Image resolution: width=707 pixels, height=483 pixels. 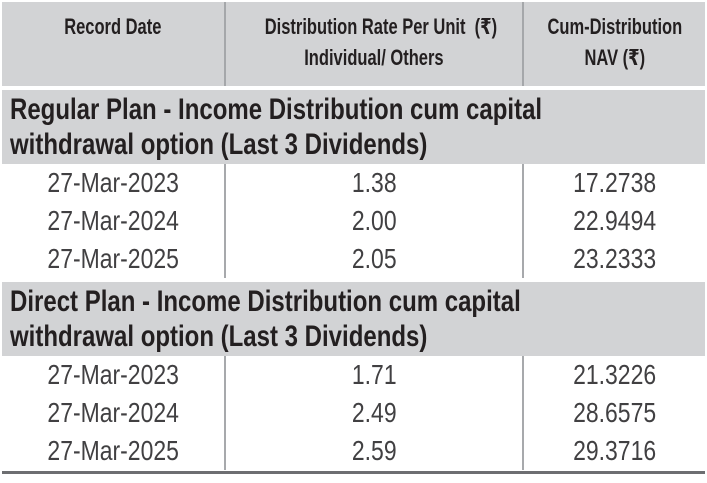 I want to click on table-row: 27-Mar-2025 2.59 29.3716, so click(x=353, y=451).